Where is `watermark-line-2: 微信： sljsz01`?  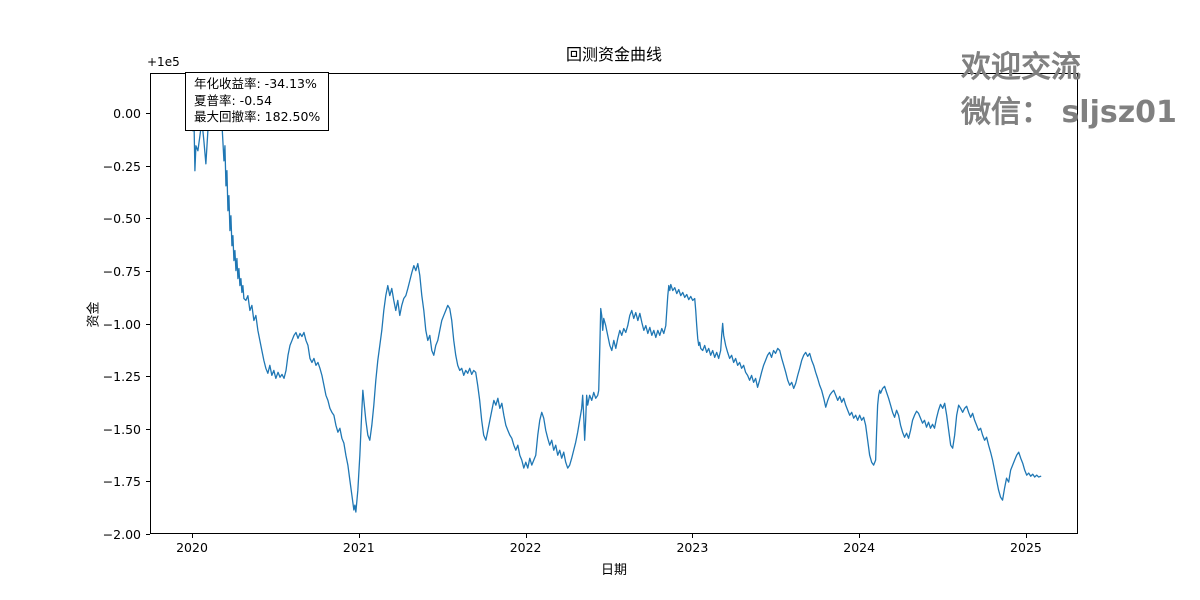 watermark-line-2: 微信： sljsz01 is located at coordinates (1069, 112).